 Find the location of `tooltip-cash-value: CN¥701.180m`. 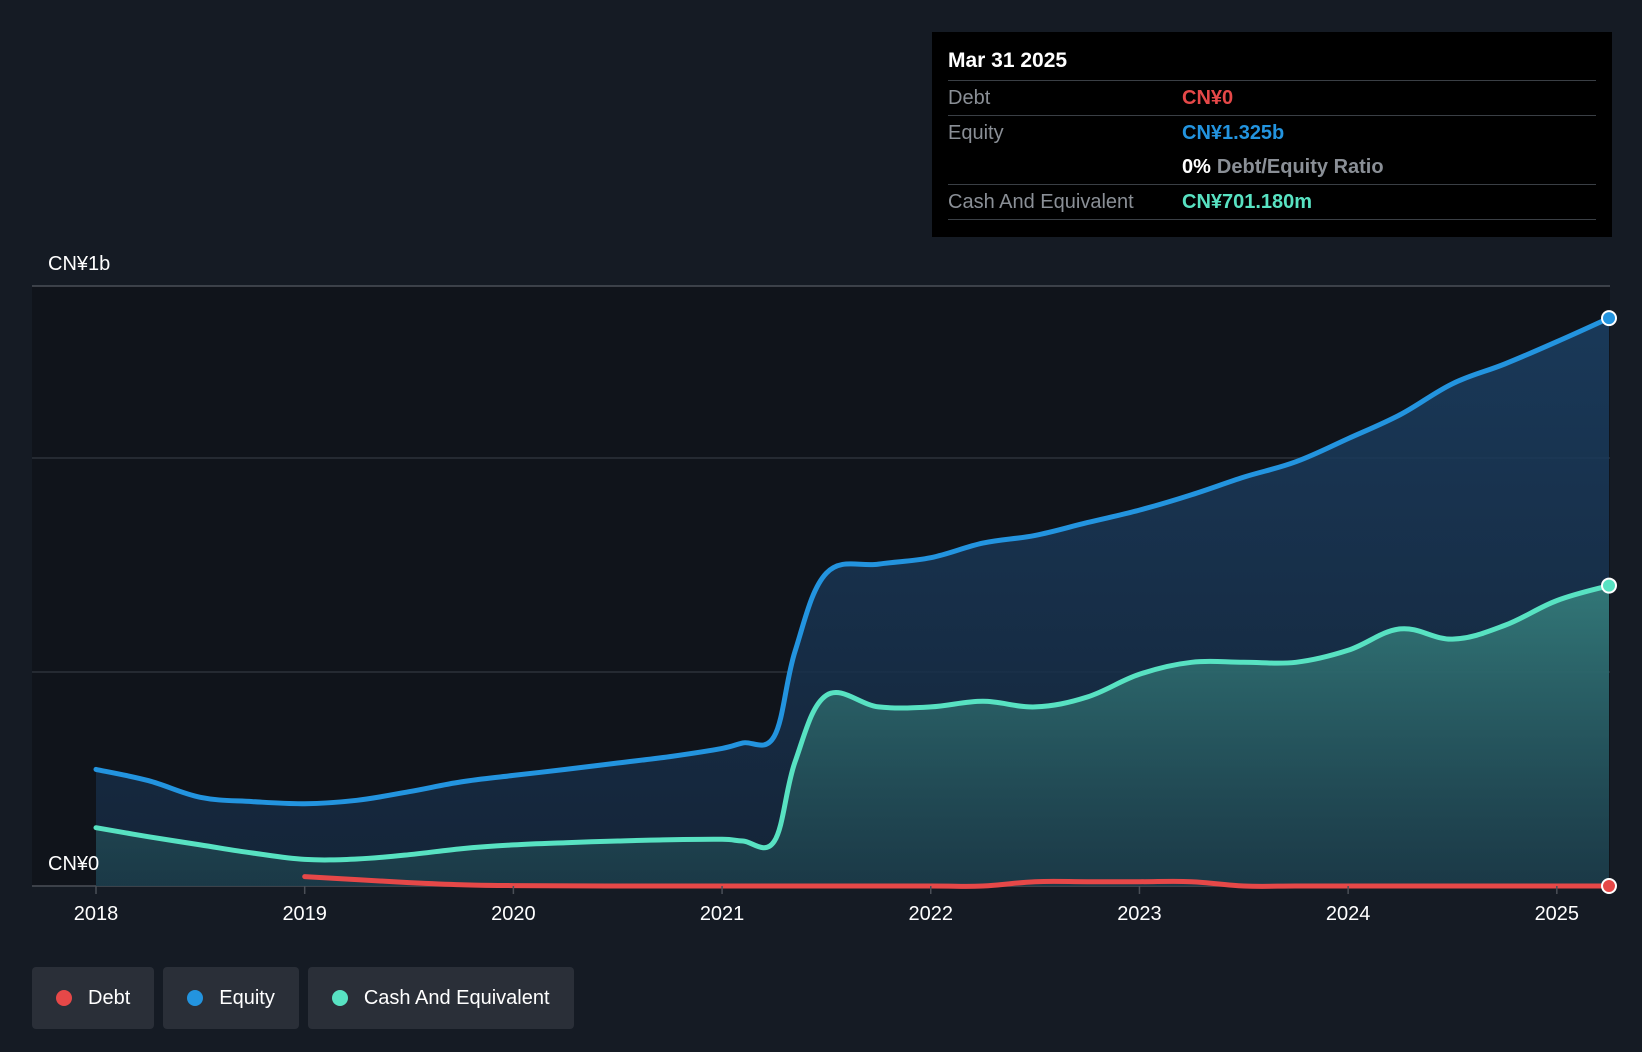

tooltip-cash-value: CN¥701.180m is located at coordinates (1247, 201).